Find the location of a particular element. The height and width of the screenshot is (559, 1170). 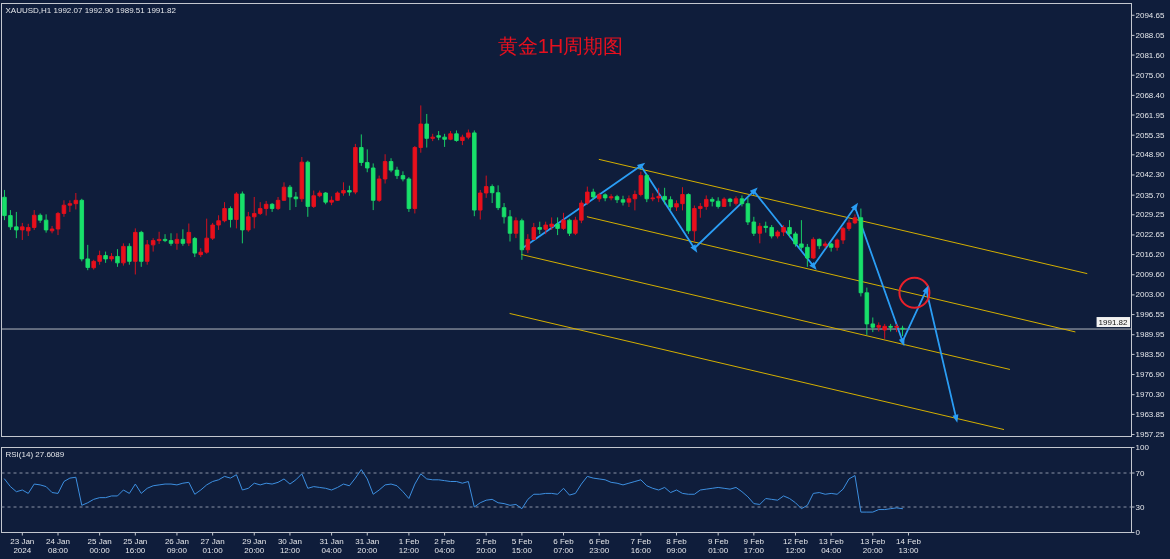

x-tick-label: 6 Feb 23:00 is located at coordinates (599, 545).